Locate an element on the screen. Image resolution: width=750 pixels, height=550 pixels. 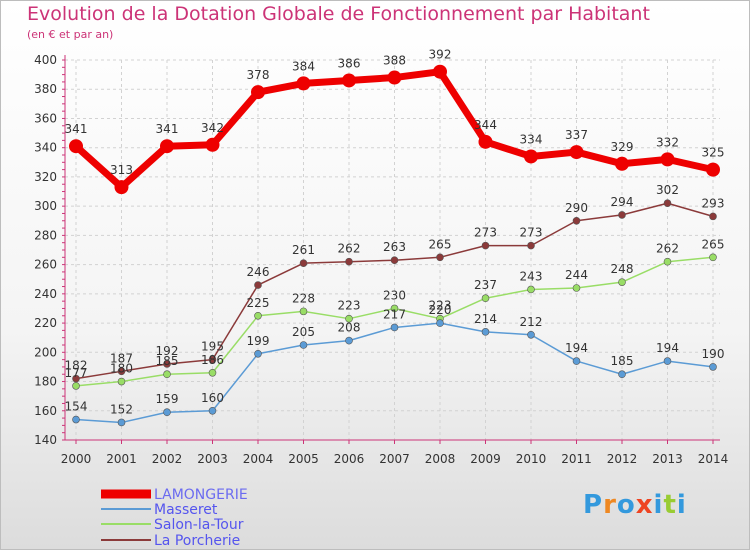
legend-label: Masseret is located at coordinates (186, 510).